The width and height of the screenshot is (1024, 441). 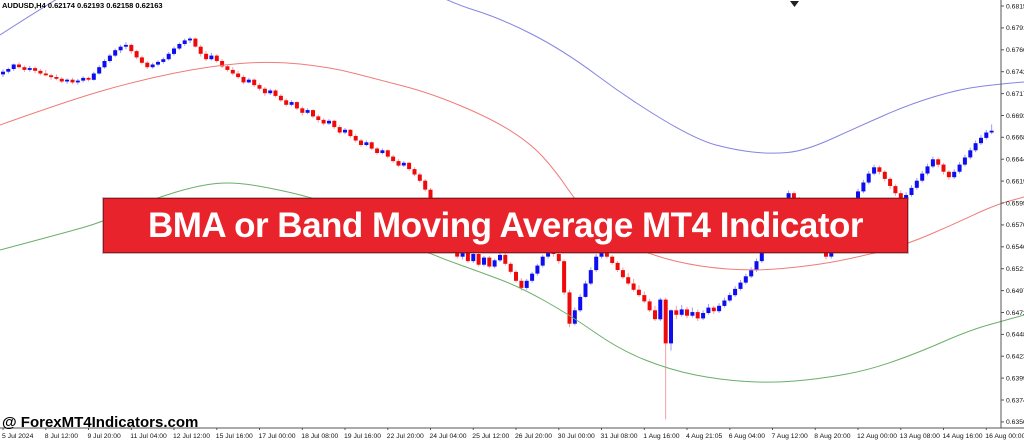 I want to click on svg-text: 8 Aug 20:00, so click(x=832, y=436).